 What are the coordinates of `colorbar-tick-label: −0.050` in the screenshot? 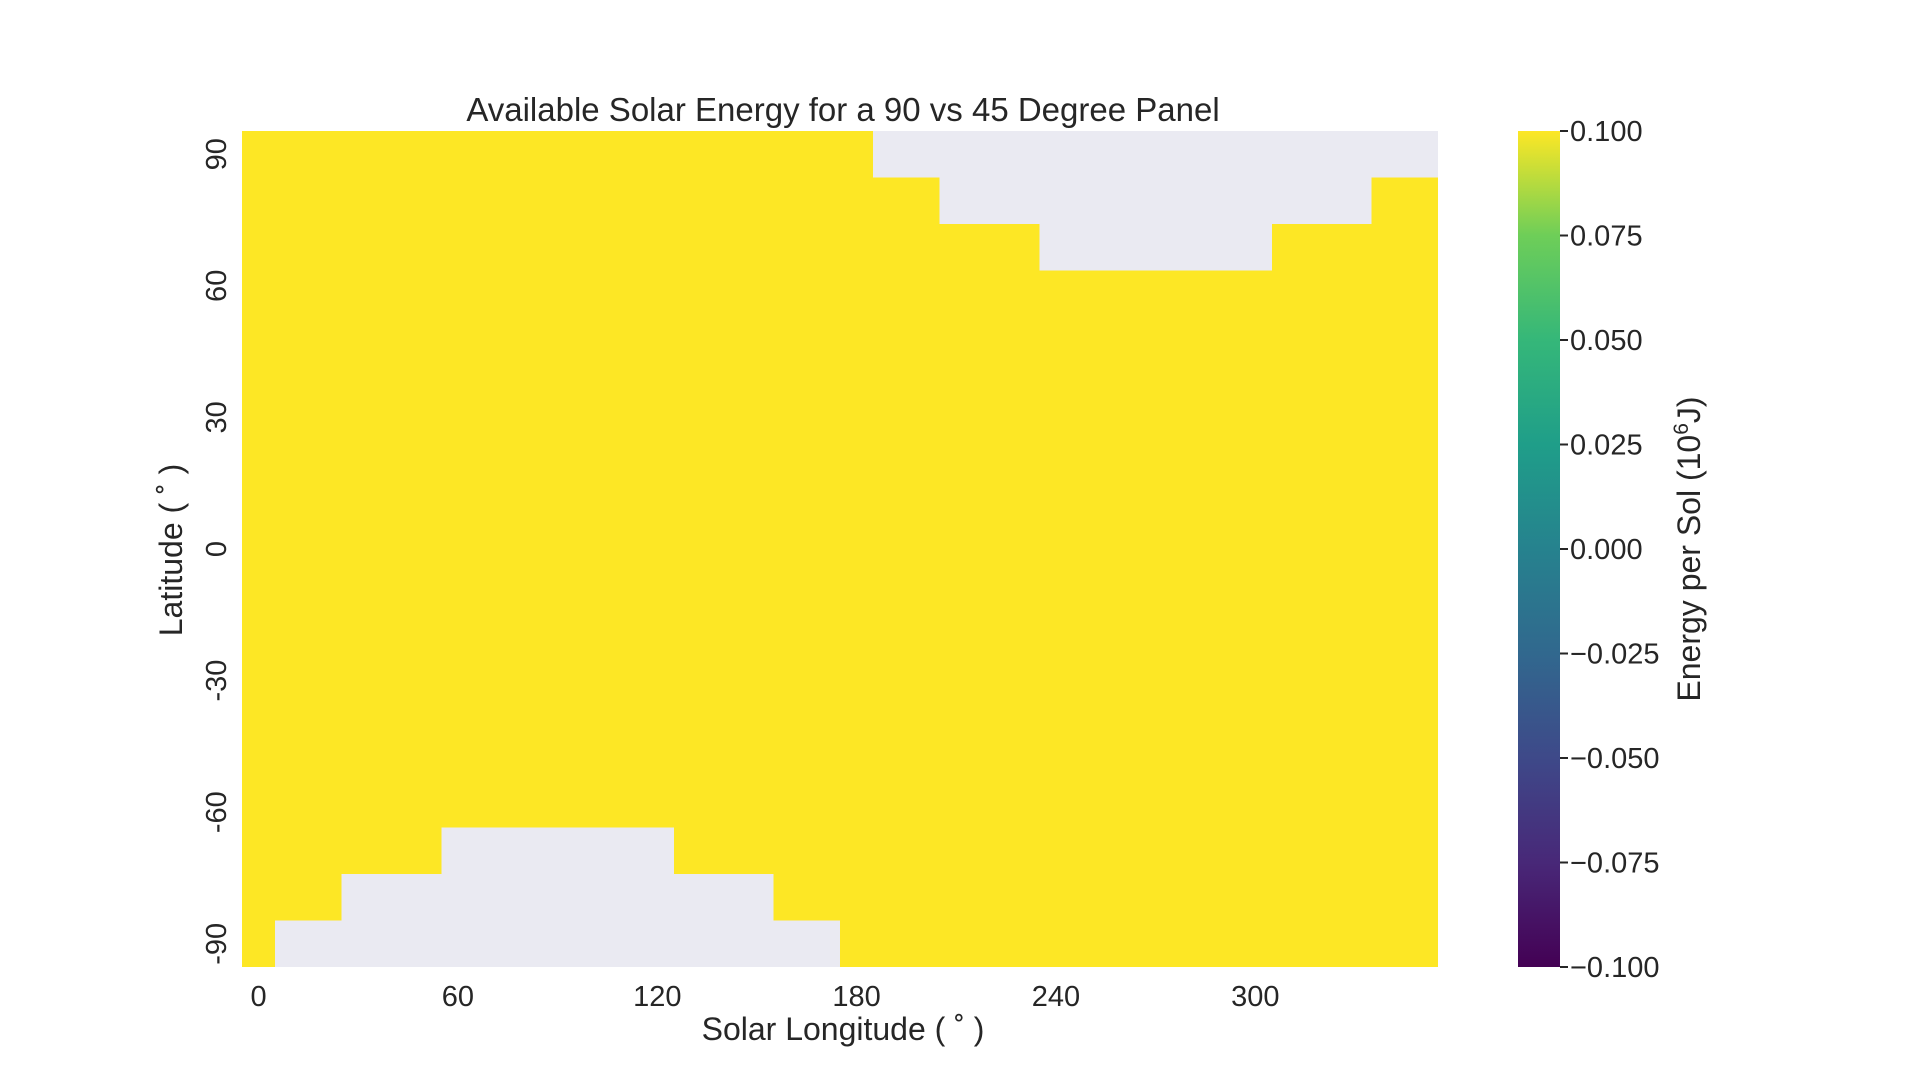 It's located at (1615, 759).